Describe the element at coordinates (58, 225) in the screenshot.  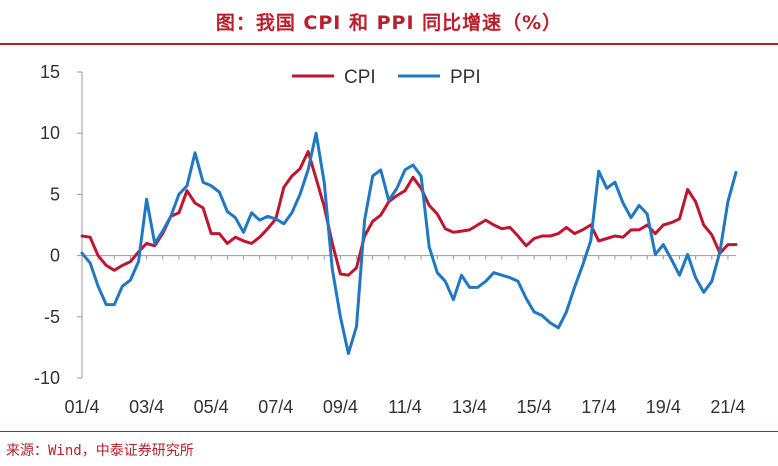
I see `y-axis: -10 -5 0 5 10 15` at that location.